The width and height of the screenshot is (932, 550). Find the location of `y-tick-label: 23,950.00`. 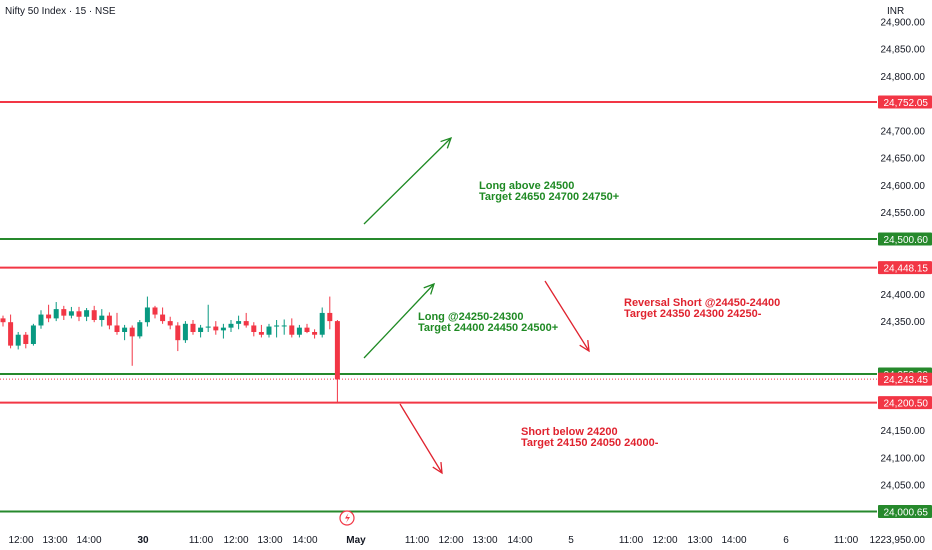

y-tick-label: 23,950.00 is located at coordinates (903, 540).